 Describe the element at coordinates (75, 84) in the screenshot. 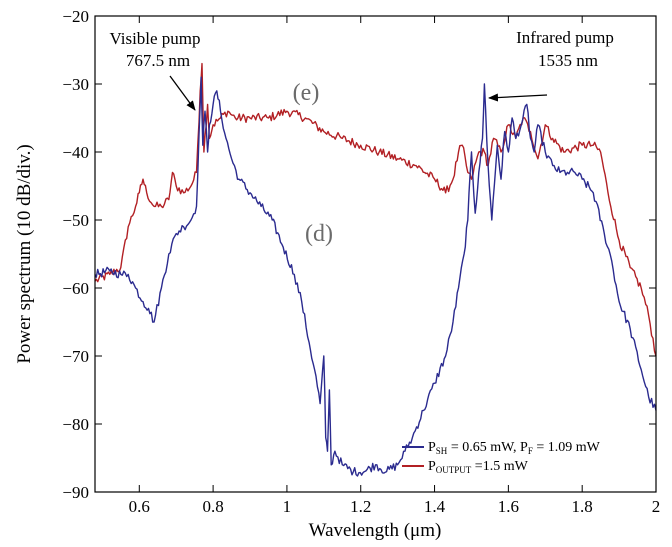

I see `y-tick-label: −30` at that location.